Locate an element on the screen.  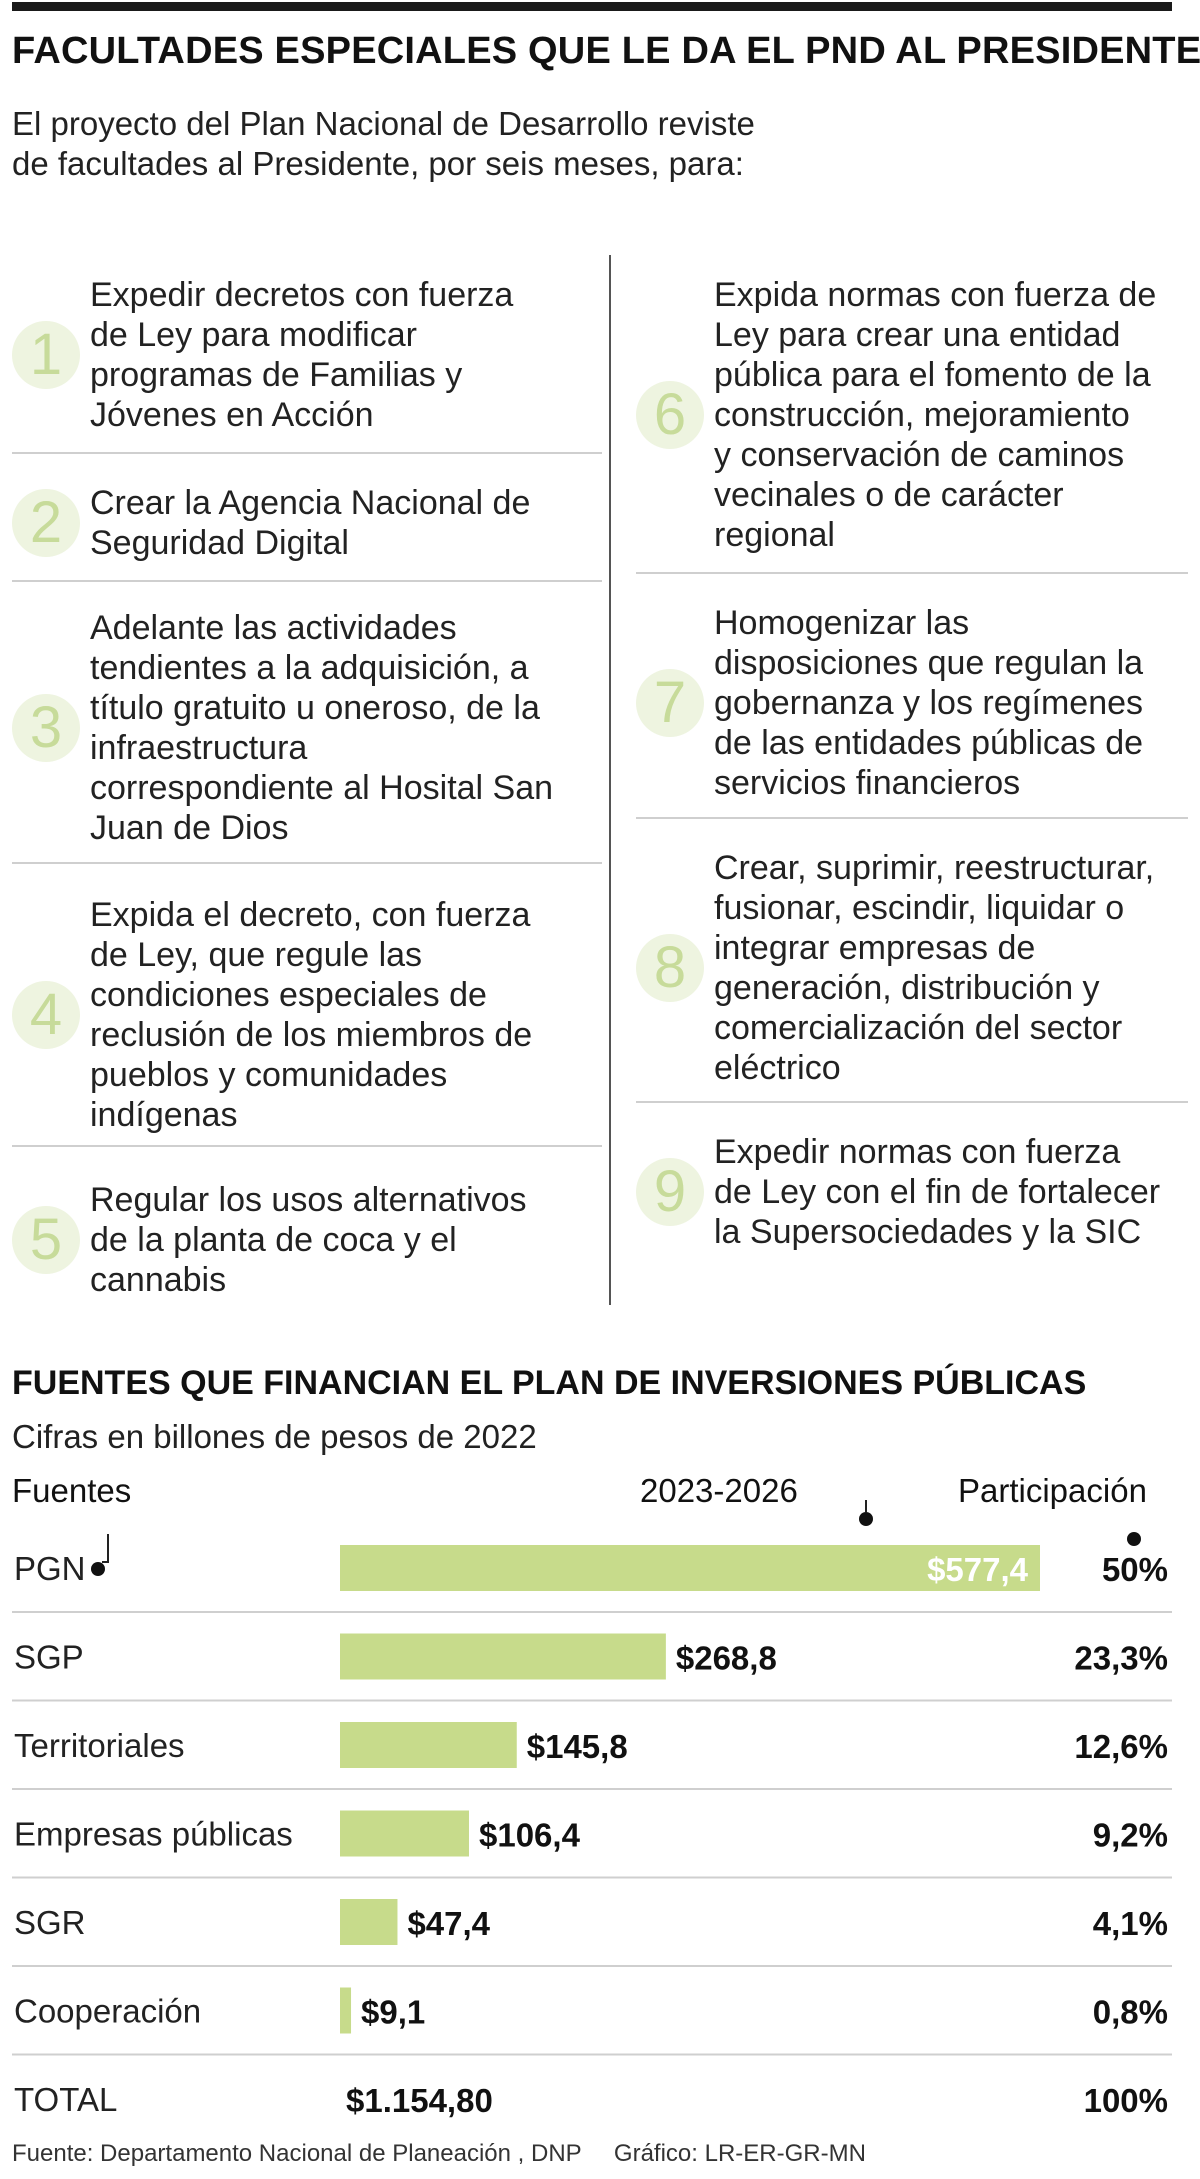
share-label: 4,1% is located at coordinates (1130, 1923).